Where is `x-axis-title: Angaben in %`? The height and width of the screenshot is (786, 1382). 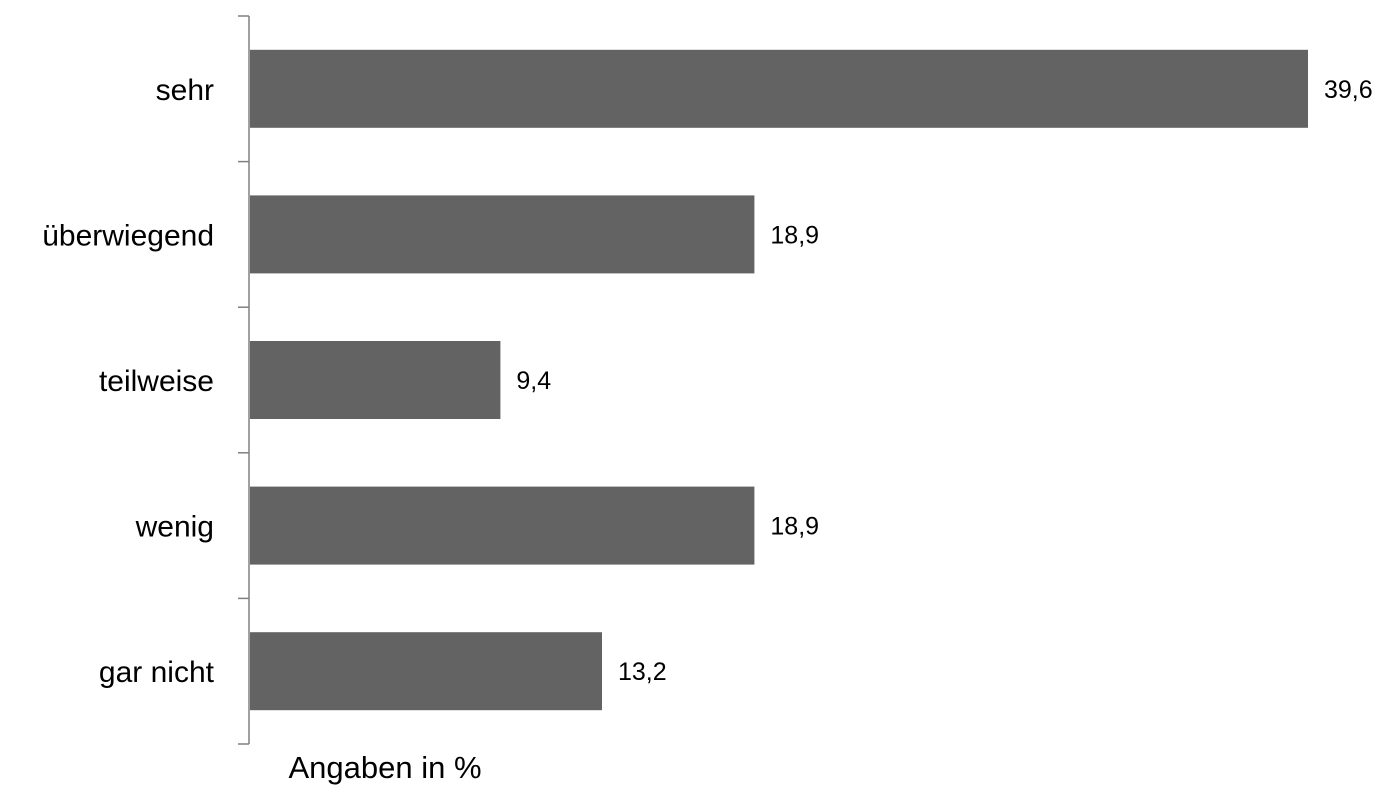 x-axis-title: Angaben in % is located at coordinates (384, 767).